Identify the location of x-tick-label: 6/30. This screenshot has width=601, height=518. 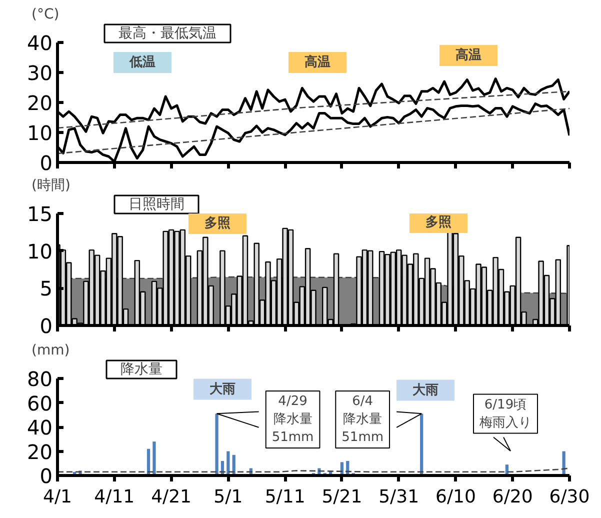
(569, 497).